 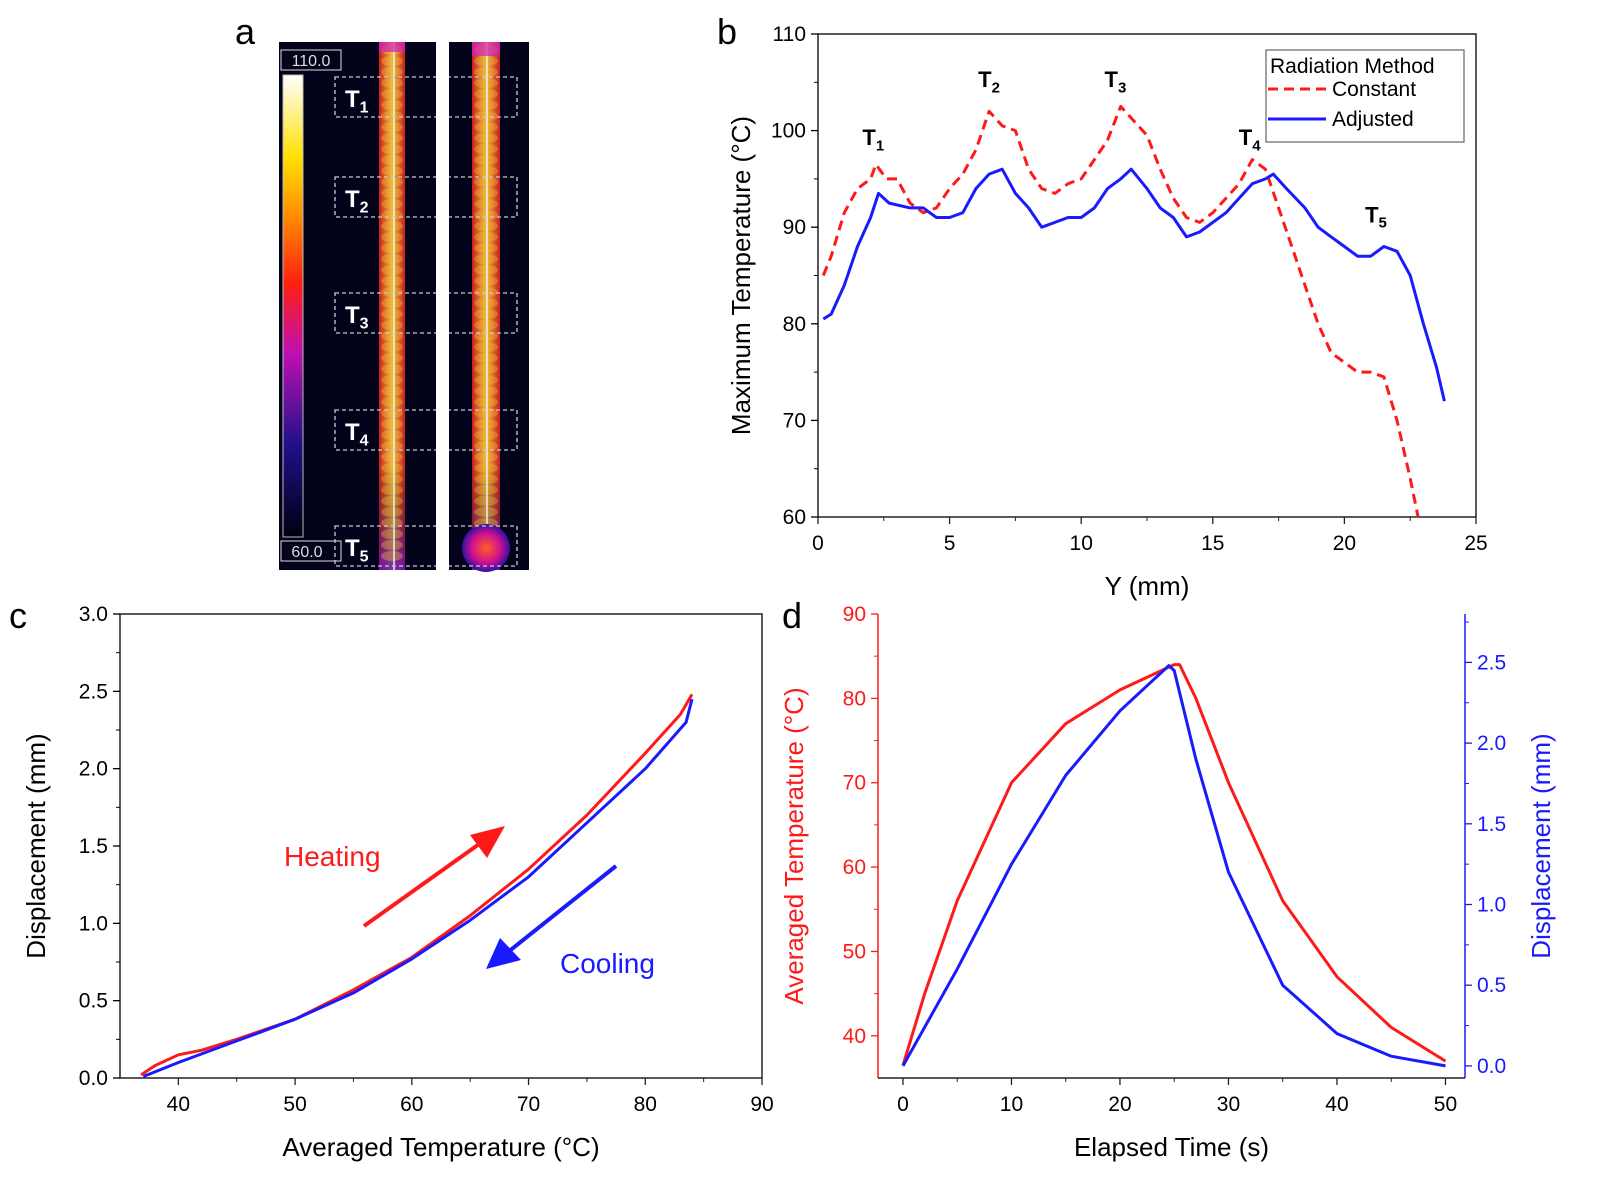 What do you see at coordinates (426, 197) in the screenshot?
I see `region-box-T2` at bounding box center [426, 197].